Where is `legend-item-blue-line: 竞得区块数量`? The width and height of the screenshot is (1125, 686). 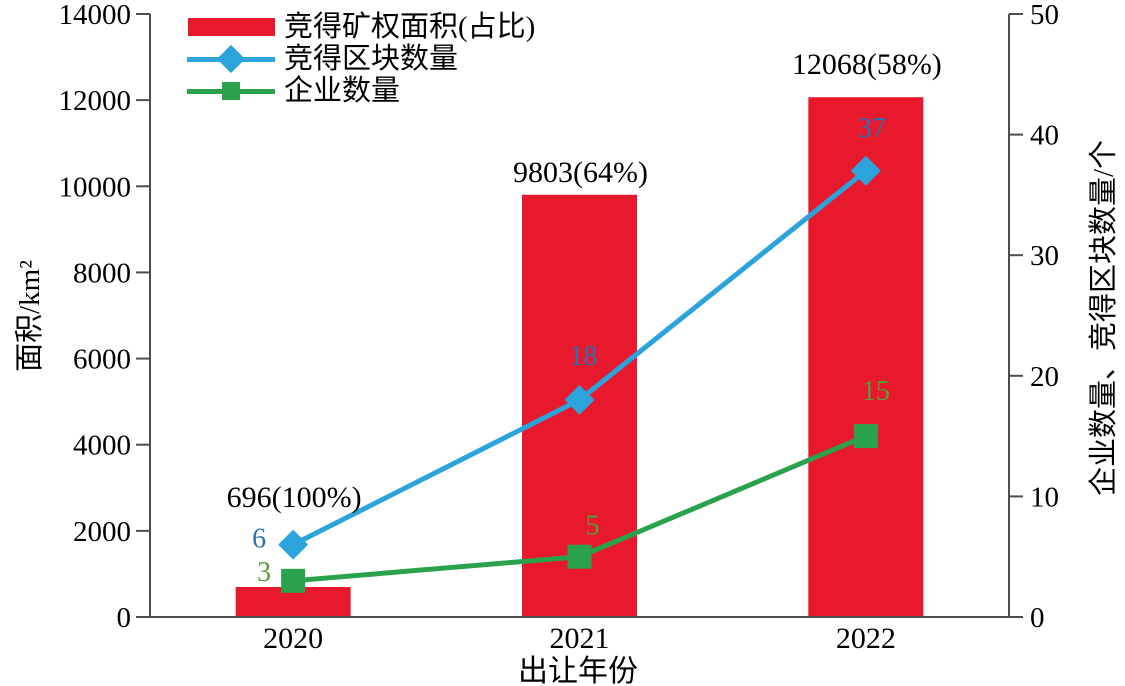
legend-item-blue-line: 竞得区块数量 is located at coordinates (361, 59).